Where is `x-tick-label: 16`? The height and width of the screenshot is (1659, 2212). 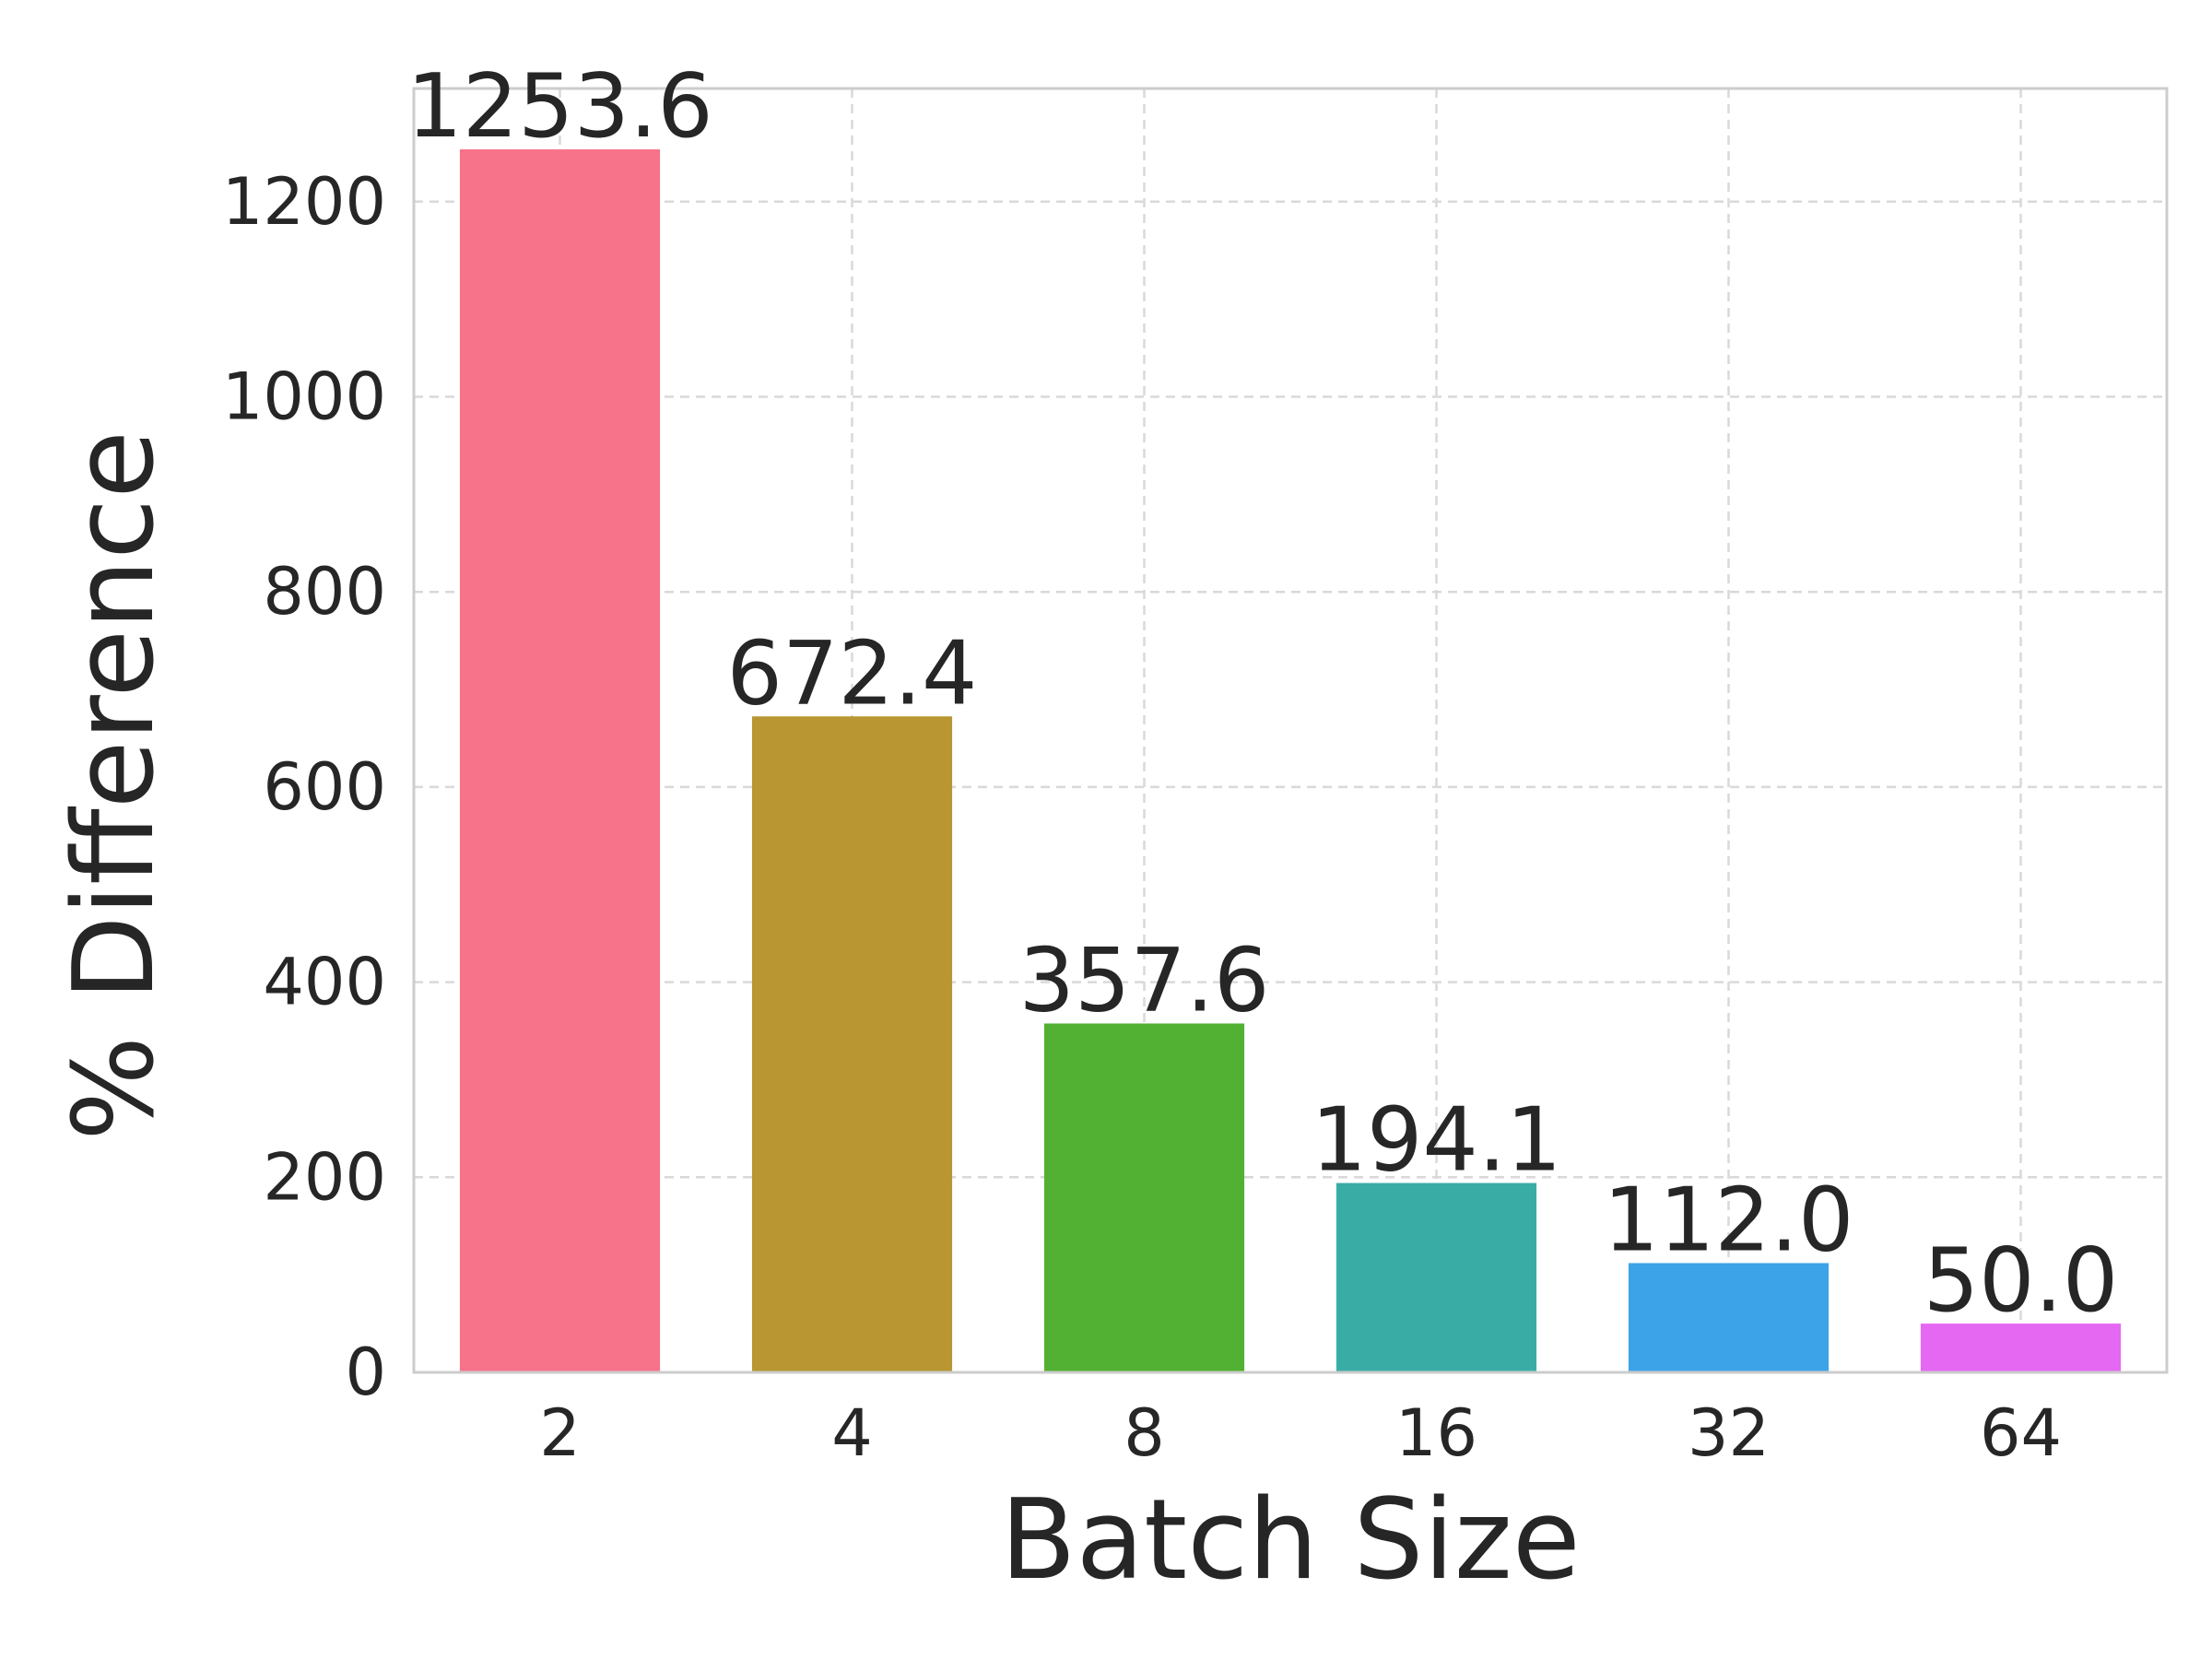
x-tick-label: 16 is located at coordinates (1436, 1433).